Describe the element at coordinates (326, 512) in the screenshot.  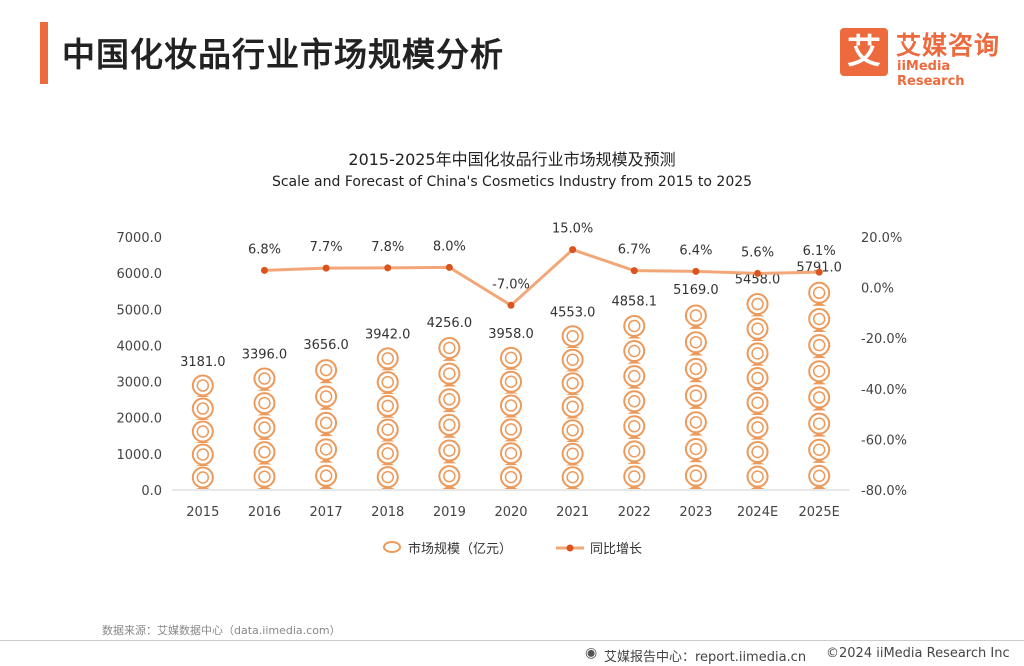
I see `x-tick-label: 2017` at that location.